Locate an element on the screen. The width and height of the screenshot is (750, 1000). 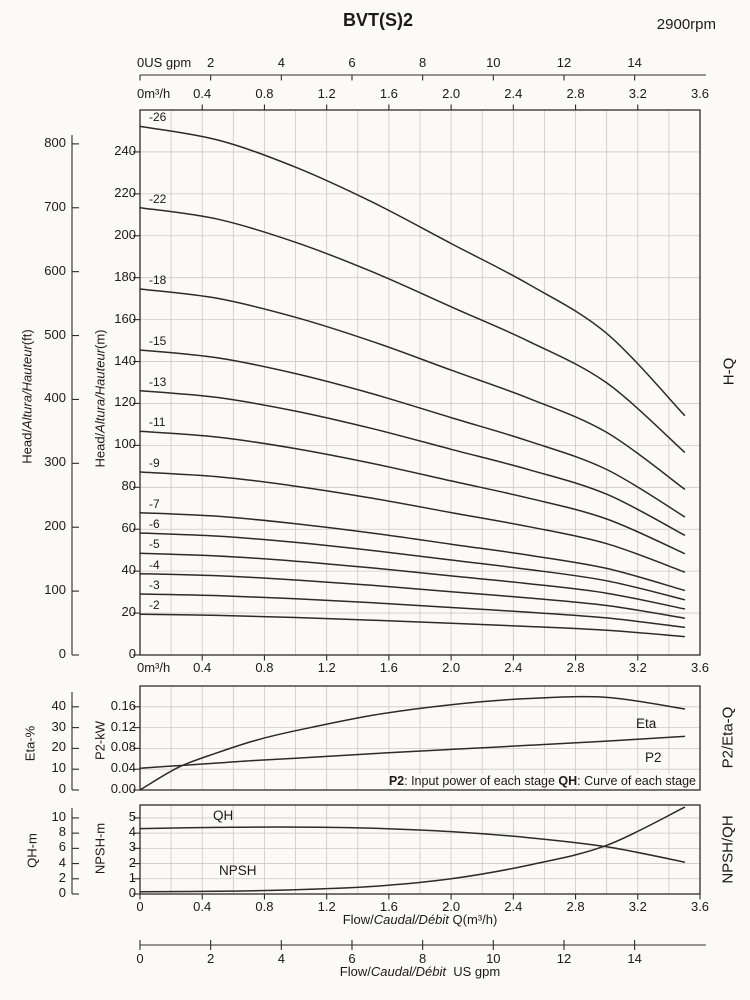
ft-tick-label: 700 is located at coordinates (55, 206).